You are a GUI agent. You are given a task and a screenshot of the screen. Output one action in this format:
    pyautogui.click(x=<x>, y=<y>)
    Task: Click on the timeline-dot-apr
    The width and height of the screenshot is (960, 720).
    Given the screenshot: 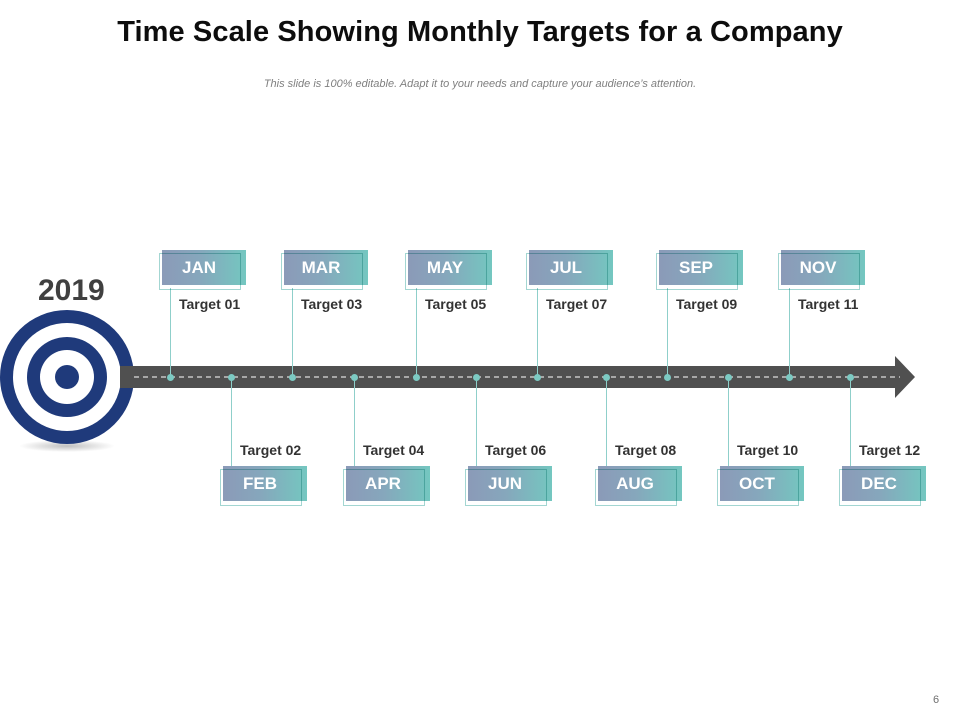 What is the action you would take?
    pyautogui.click(x=354, y=377)
    